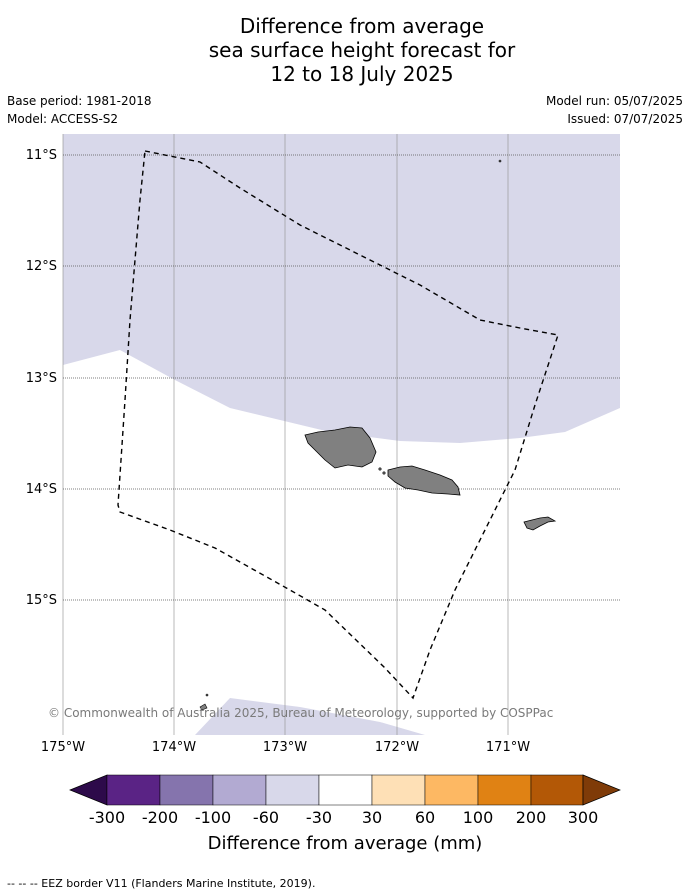 Image resolution: width=690 pixels, height=896 pixels. I want to click on model-name: Model: ACCESS-S2, so click(63, 119).